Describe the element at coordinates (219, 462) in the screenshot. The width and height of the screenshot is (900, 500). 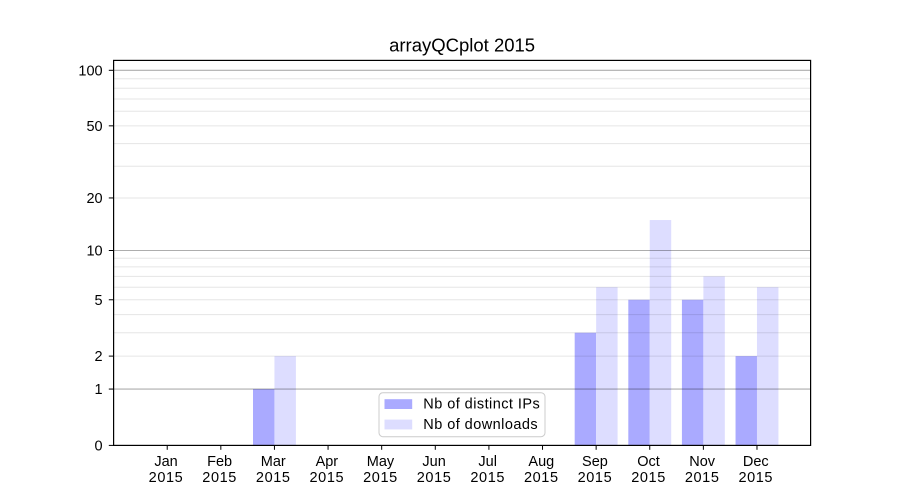
I see `svg-text: Feb` at that location.